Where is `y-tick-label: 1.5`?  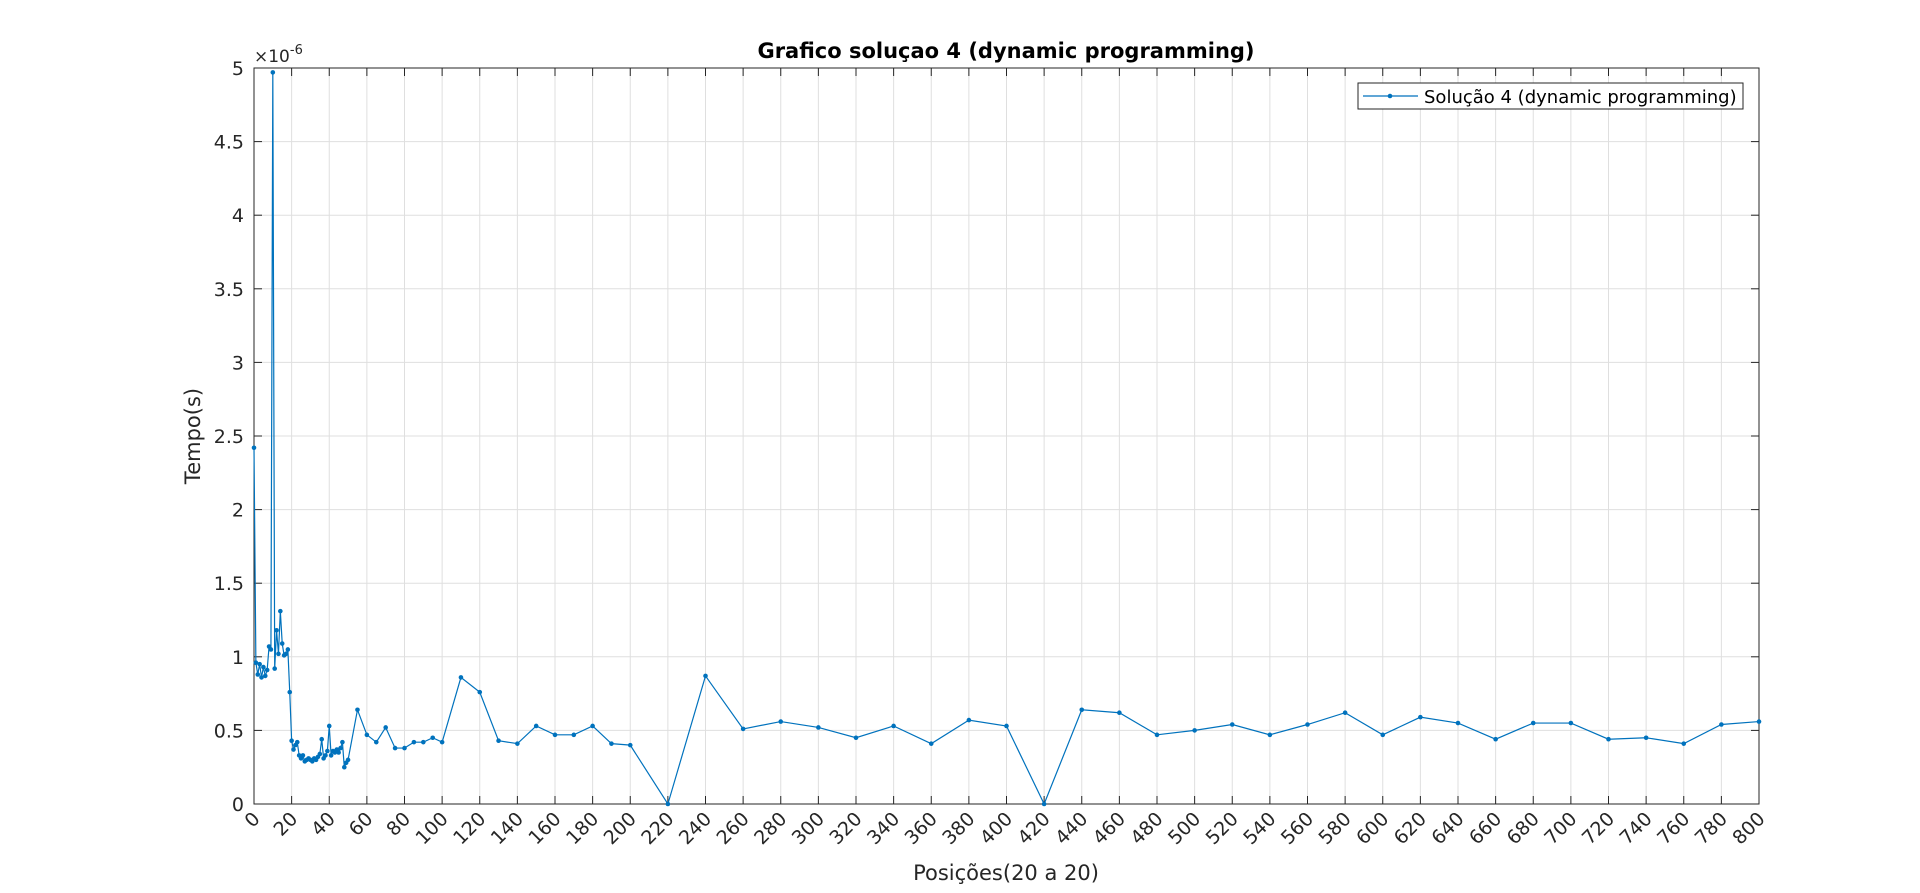 y-tick-label: 1.5 is located at coordinates (229, 584).